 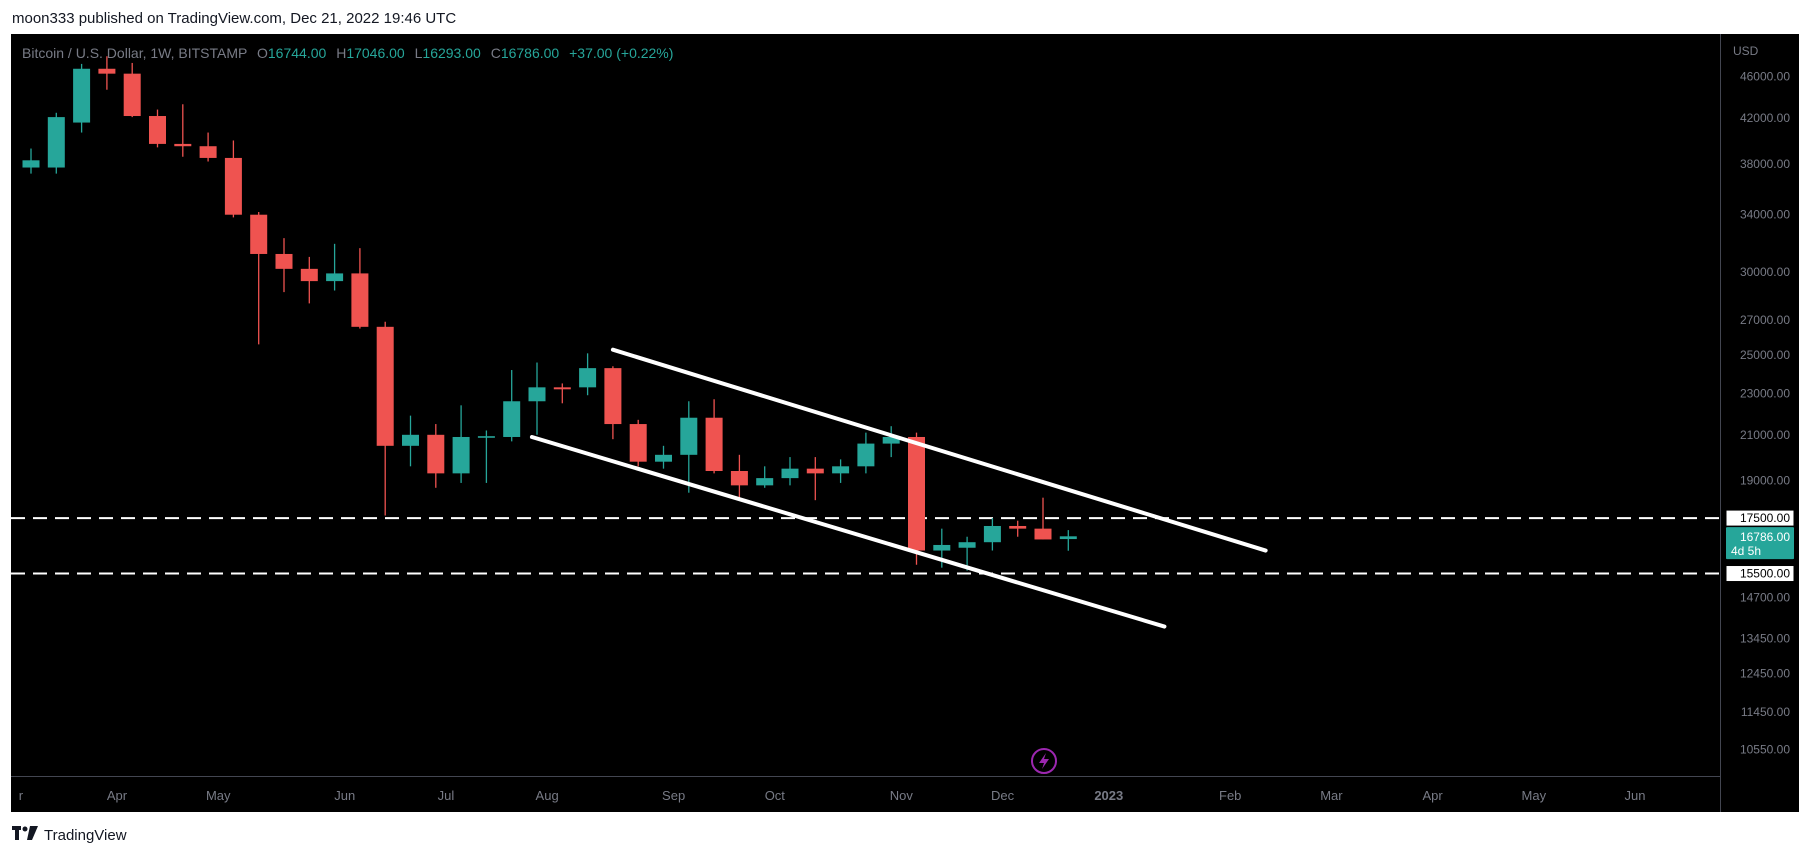 What do you see at coordinates (1760, 574) in the screenshot?
I see `level-price-badge` at bounding box center [1760, 574].